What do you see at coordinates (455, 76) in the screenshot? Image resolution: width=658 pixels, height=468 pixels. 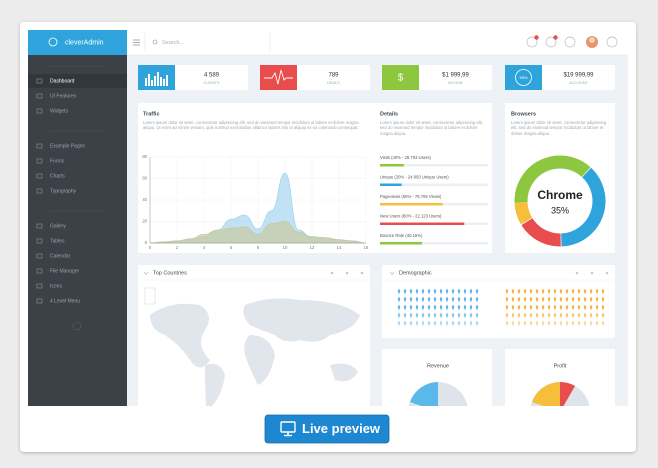 I see `stat-value: $1 999,99` at bounding box center [455, 76].